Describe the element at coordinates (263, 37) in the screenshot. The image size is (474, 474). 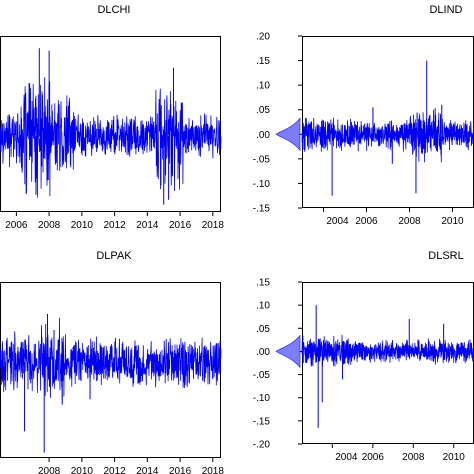
I see `y-tick-label: .20` at that location.